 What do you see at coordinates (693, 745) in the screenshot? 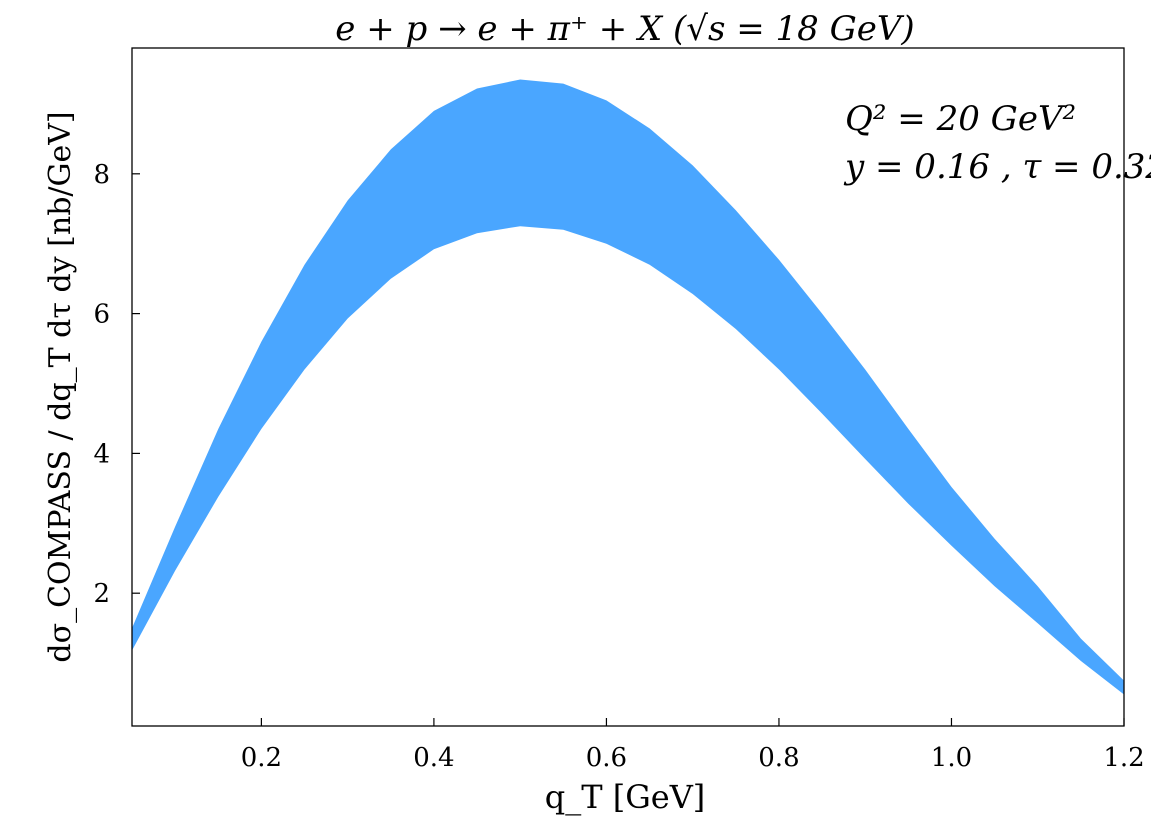
I see `x-ticks: 0.2 0.4 0.6 0.8 1.0 1.2` at bounding box center [693, 745].